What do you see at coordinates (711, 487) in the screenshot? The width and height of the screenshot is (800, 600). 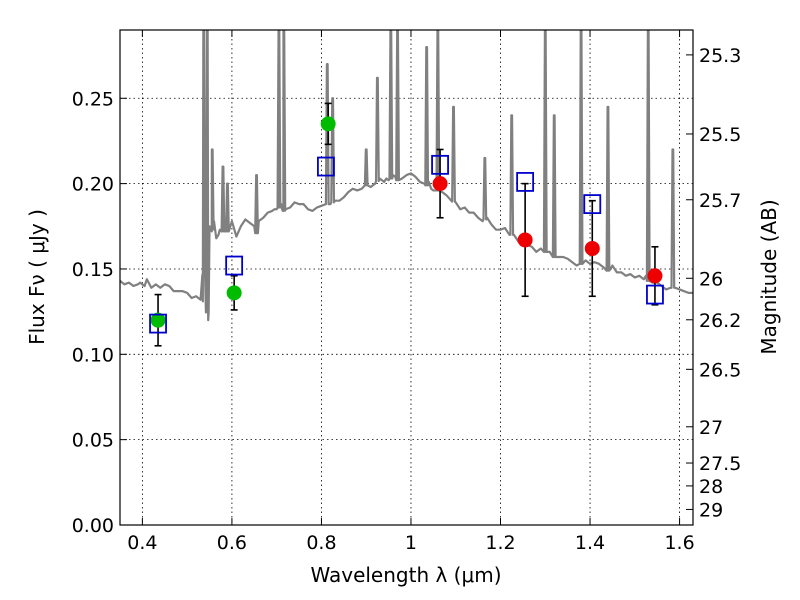 I see `mag-tick-label: 28` at bounding box center [711, 487].